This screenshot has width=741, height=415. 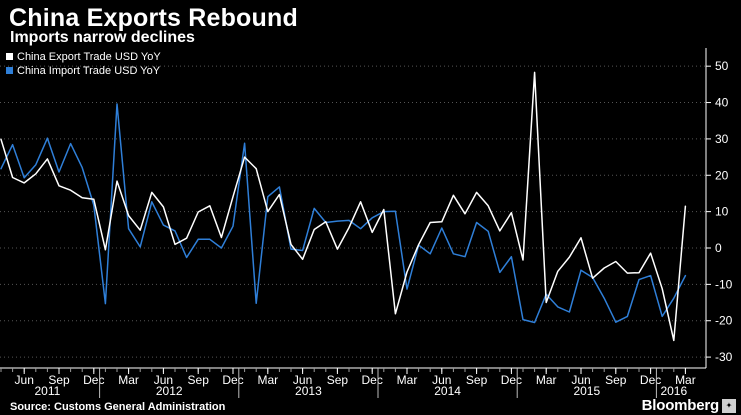 What do you see at coordinates (724, 284) in the screenshot?
I see `y-tick-label: -10` at bounding box center [724, 284].